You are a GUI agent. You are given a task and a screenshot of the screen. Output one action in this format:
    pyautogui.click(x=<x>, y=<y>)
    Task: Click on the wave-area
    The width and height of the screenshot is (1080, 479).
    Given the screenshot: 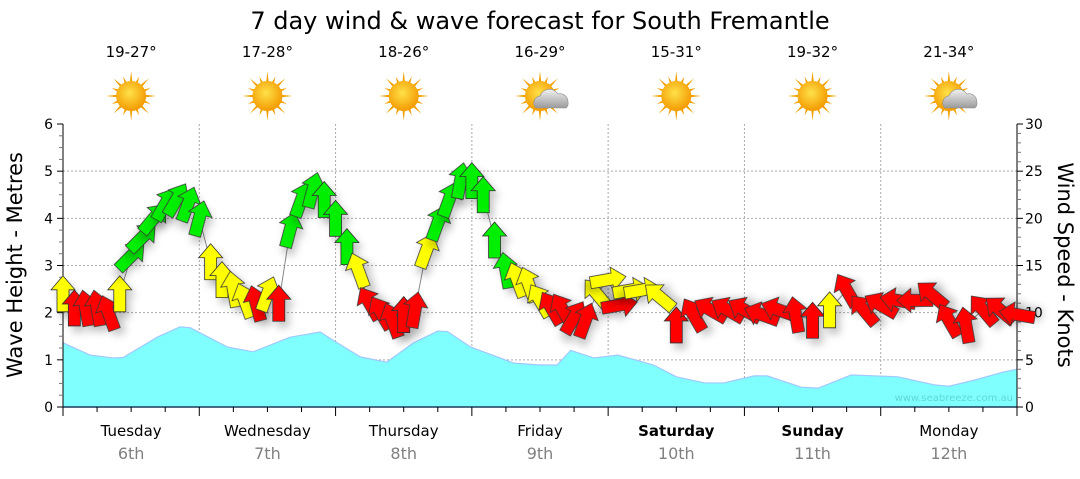 What is the action you would take?
    pyautogui.click(x=540, y=366)
    